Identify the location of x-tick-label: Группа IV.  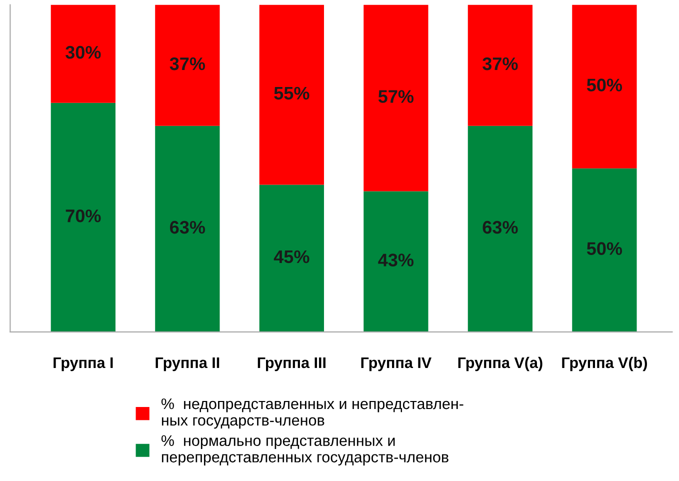
(396, 364).